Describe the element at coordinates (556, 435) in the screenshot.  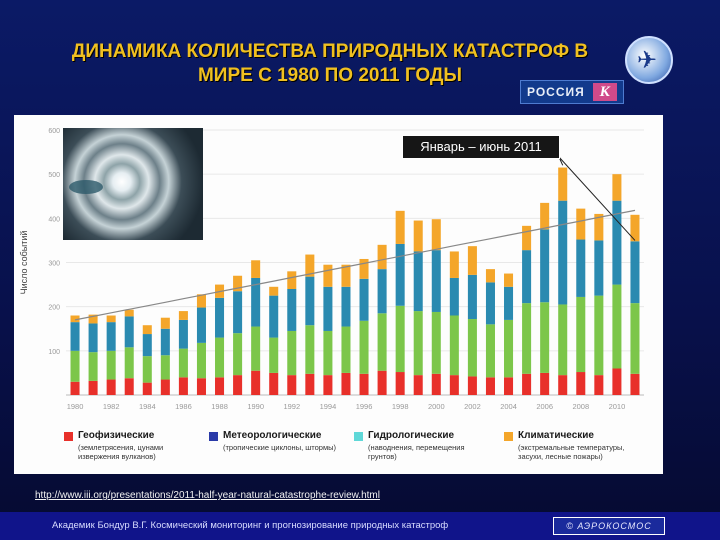
I see `legend-label: Климатические` at that location.